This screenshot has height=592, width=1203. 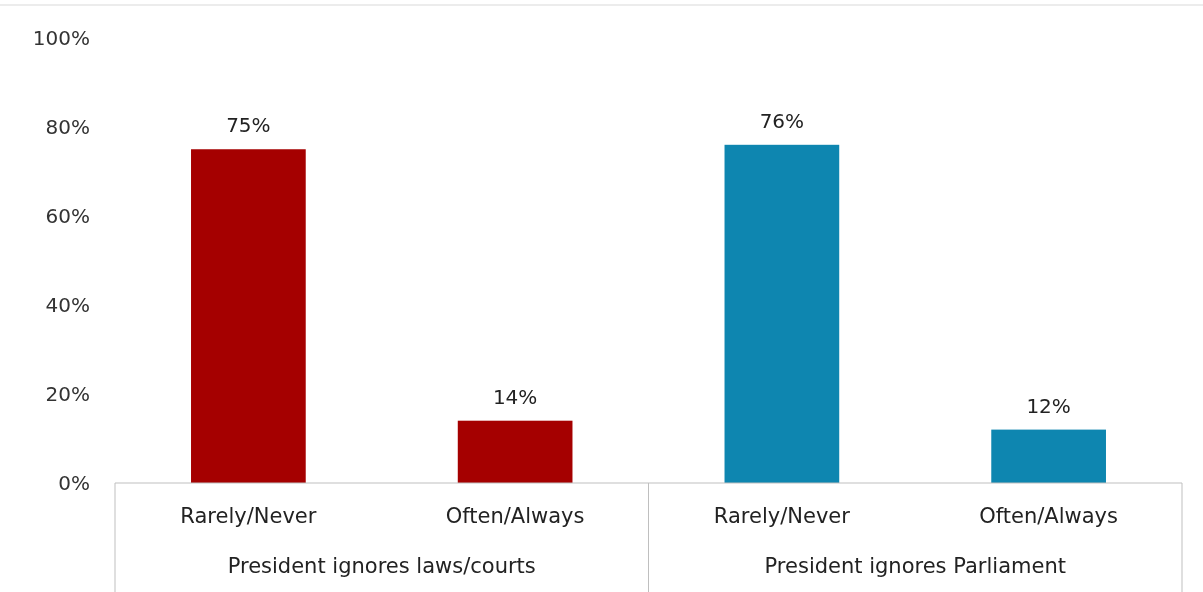 What do you see at coordinates (67, 305) in the screenshot?
I see `y-tick-label: 40%` at bounding box center [67, 305].